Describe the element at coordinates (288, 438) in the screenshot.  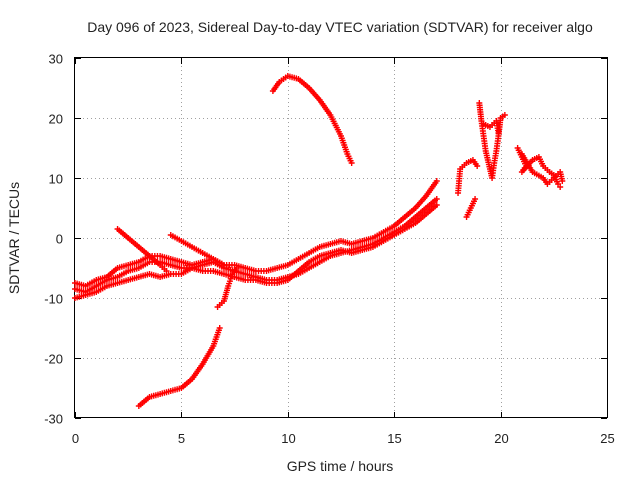
I see `x-tick-label: 10` at that location.